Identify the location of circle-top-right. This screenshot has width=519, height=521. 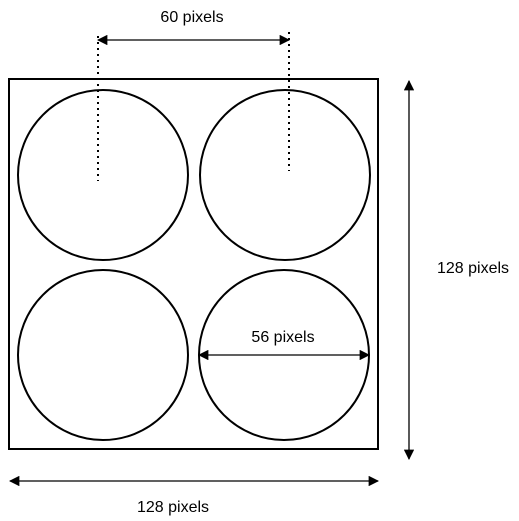
(285, 175).